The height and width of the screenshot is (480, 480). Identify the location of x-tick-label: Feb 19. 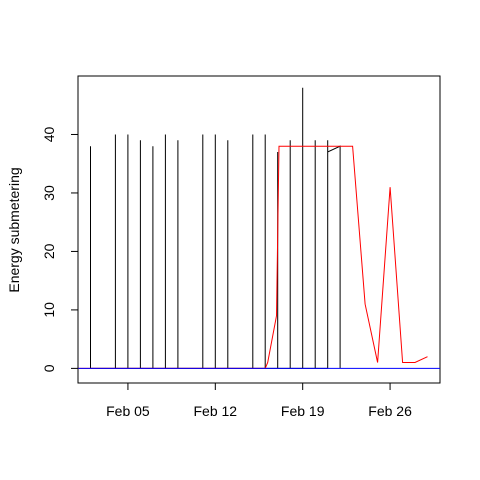
(303, 411).